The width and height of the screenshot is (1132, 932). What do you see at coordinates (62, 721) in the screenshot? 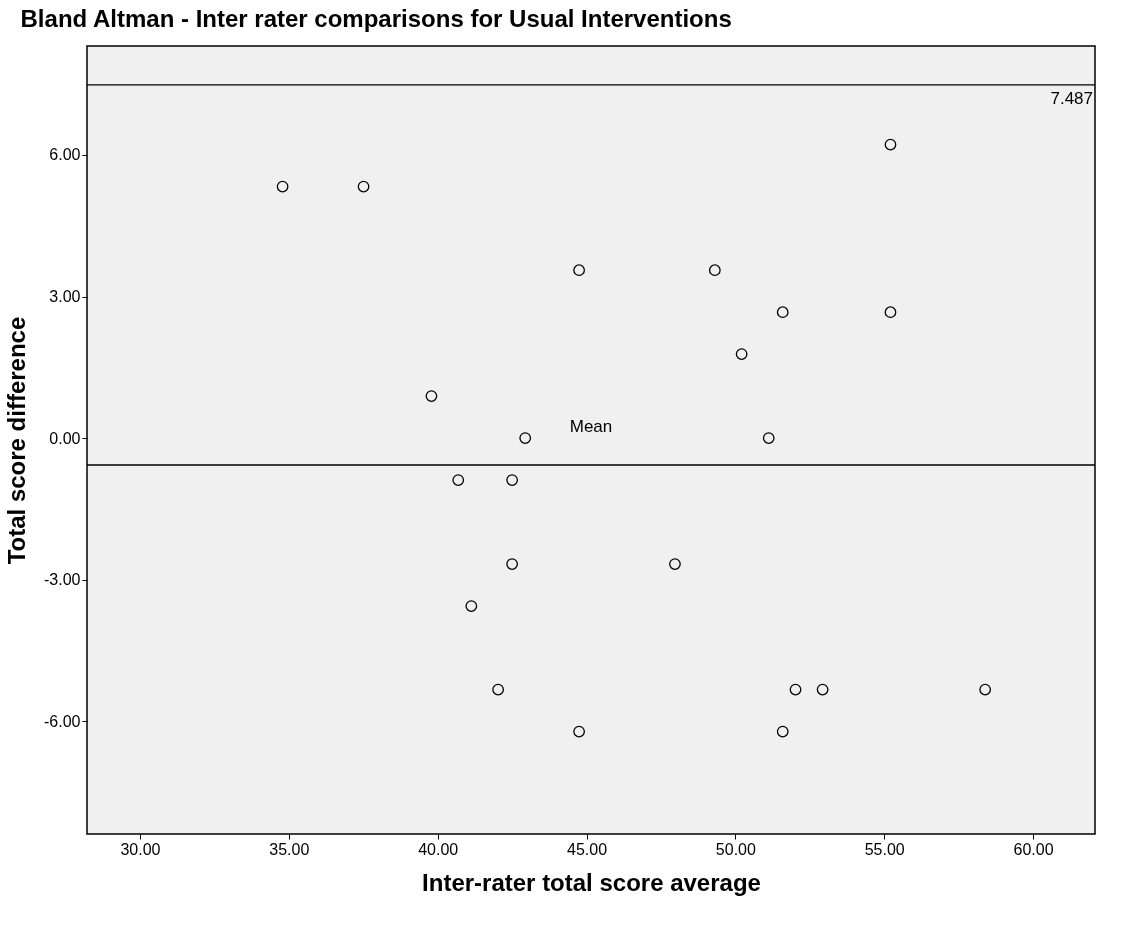
I see `y-tick-label: -6.00` at bounding box center [62, 721].